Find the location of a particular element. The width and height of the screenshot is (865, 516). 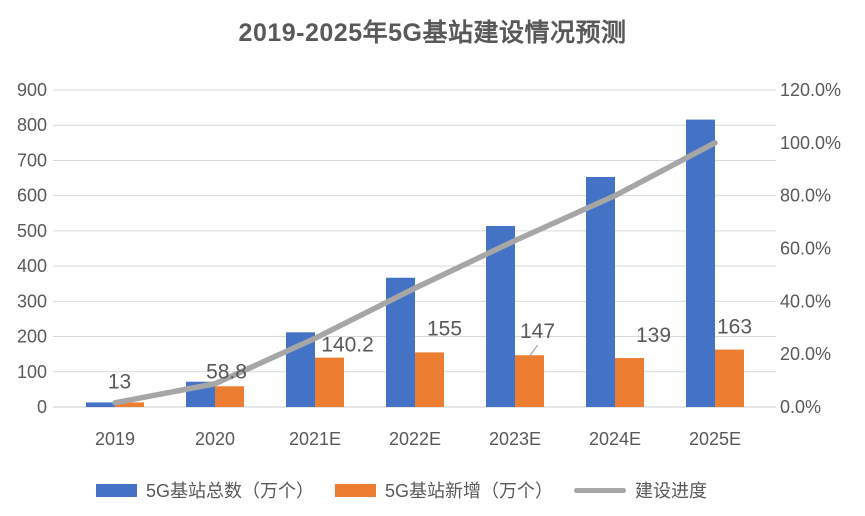

left-axis-tick-label: 700 is located at coordinates (32, 160).